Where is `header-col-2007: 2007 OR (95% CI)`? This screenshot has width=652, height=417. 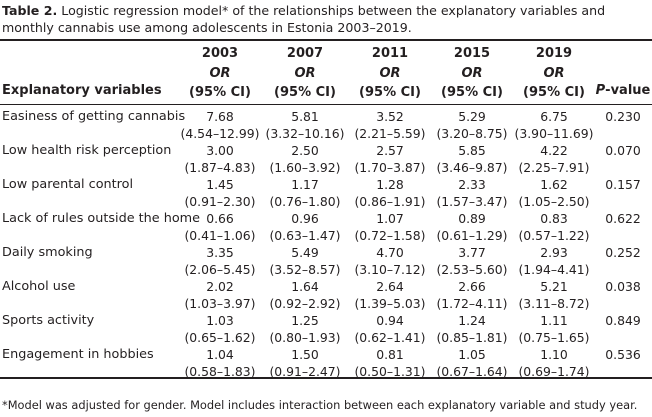 header-col-2007: 2007 OR (95% CI) is located at coordinates (305, 73).